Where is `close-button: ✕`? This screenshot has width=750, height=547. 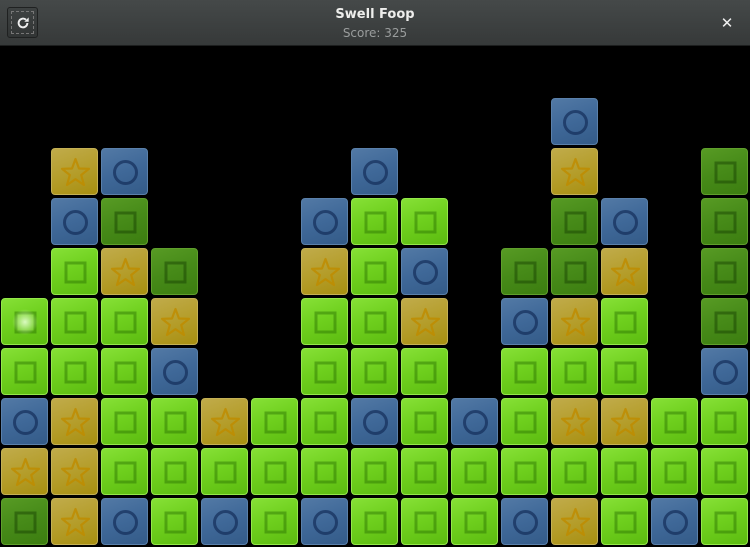
close-button: ✕ is located at coordinates (727, 23).